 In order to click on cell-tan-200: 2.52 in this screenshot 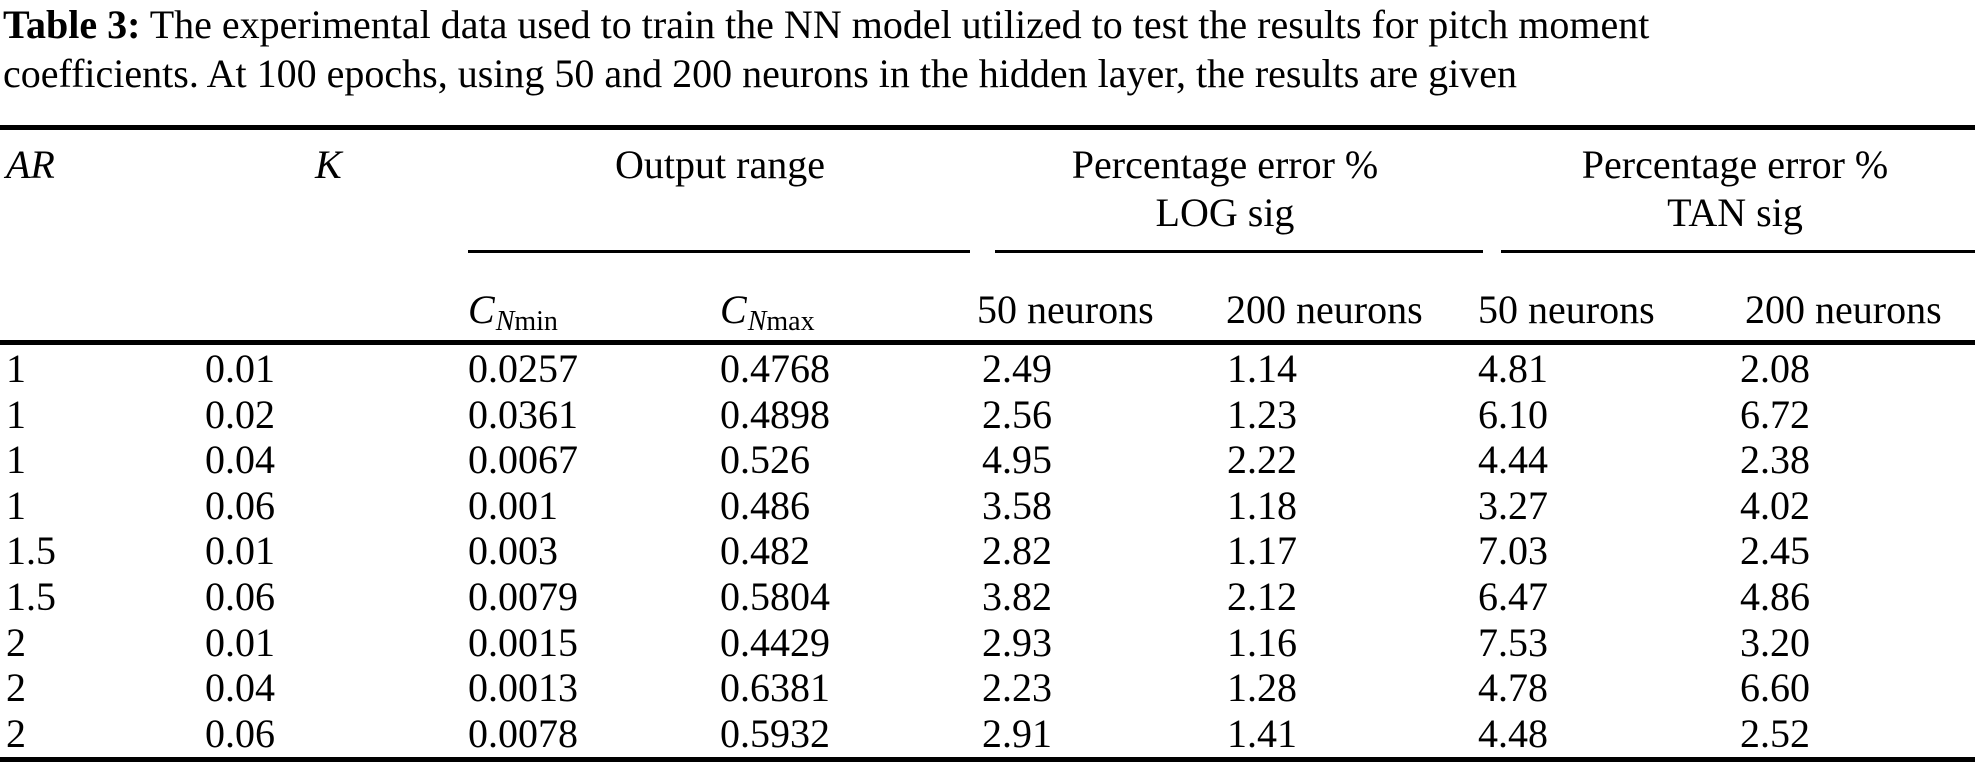, I will do `click(1775, 733)`.